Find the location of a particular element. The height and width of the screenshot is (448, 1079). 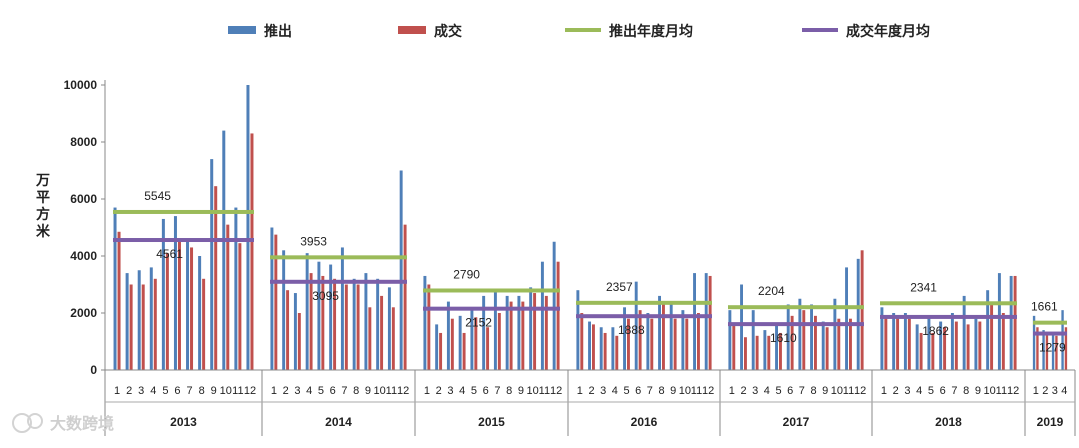

legend-label: 成交年度月均 is located at coordinates (888, 31).